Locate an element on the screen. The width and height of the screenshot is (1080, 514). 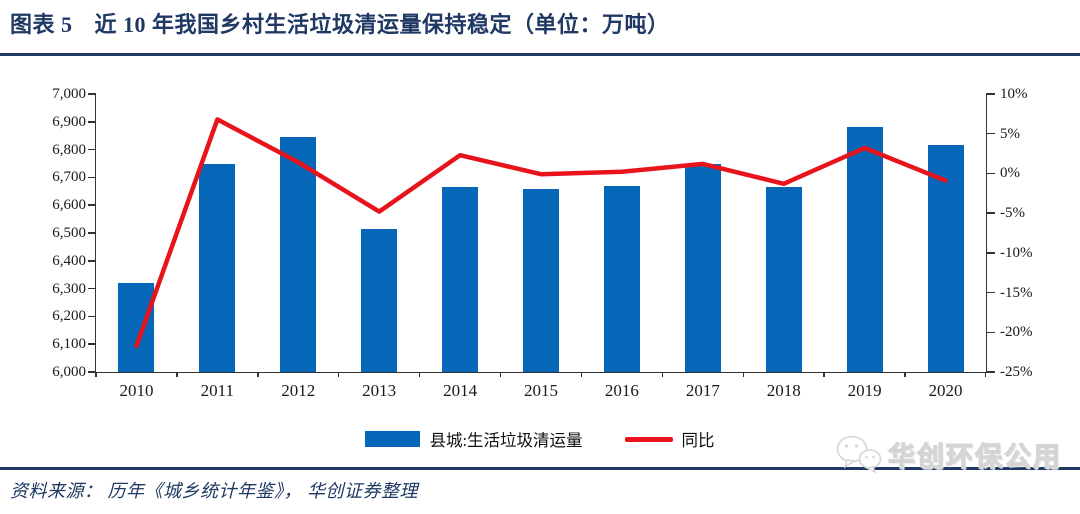
header-divider is located at coordinates (540, 54).